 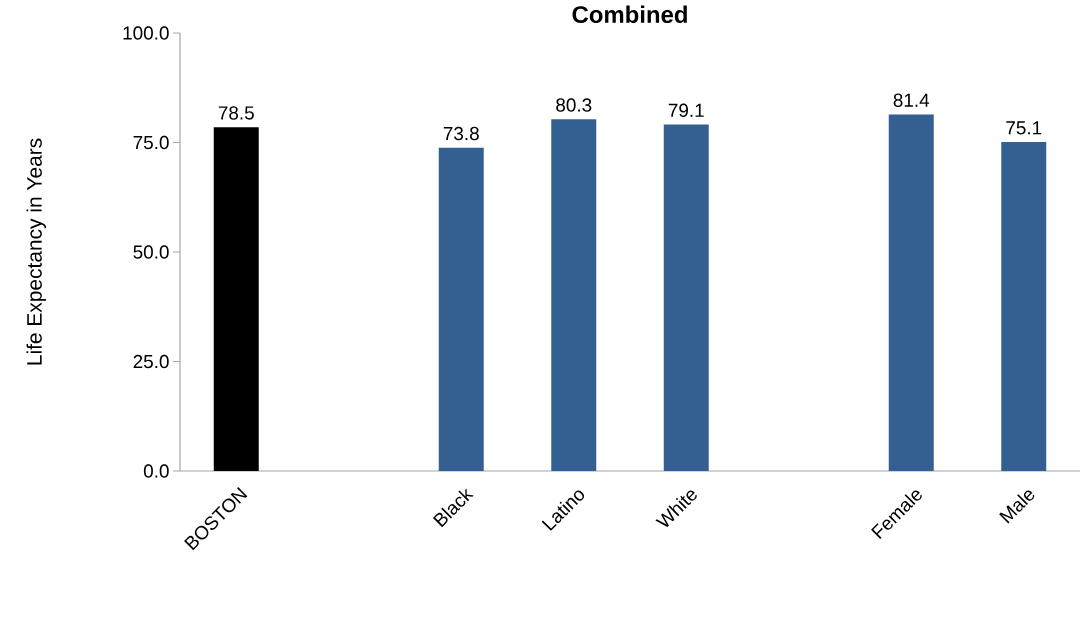 What do you see at coordinates (151, 252) in the screenshot?
I see `y-tick-label: 50.0` at bounding box center [151, 252].